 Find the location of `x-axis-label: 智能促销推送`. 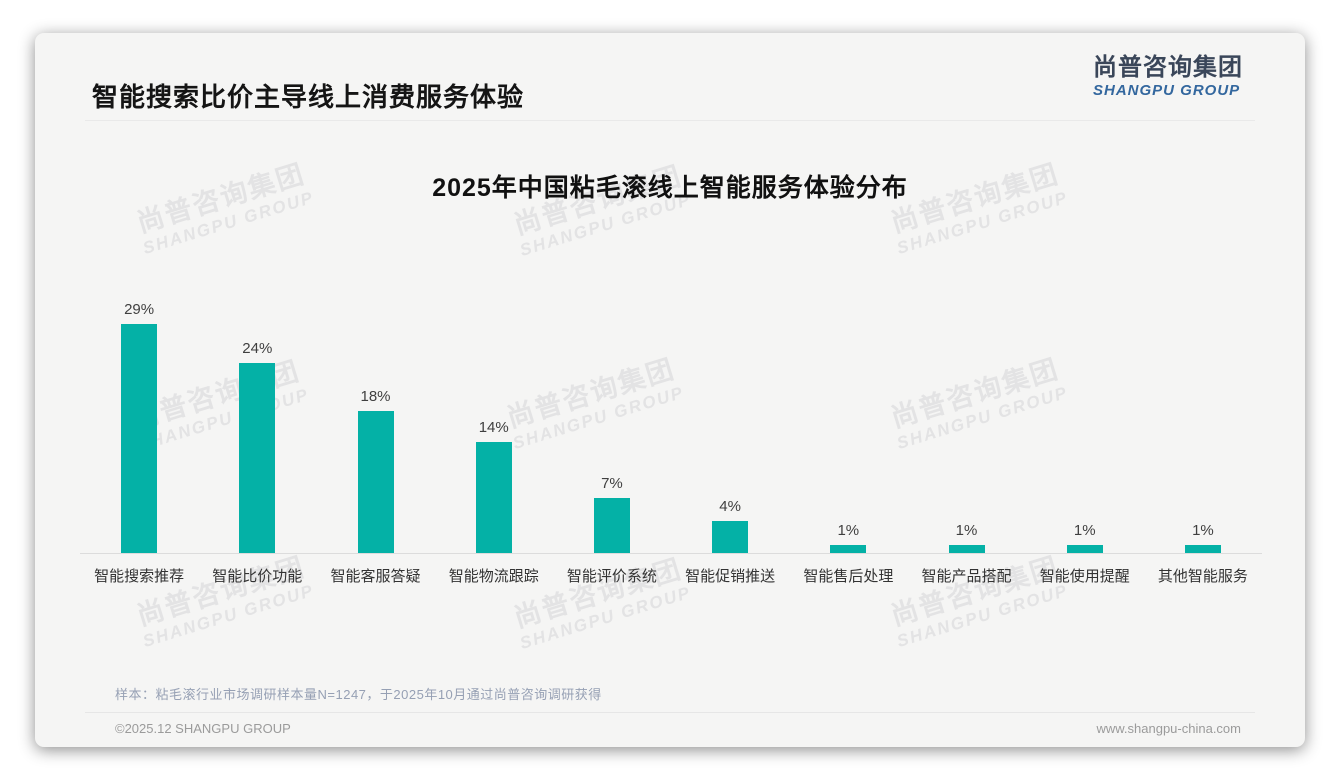

x-axis-label: 智能促销推送 is located at coordinates (730, 576).